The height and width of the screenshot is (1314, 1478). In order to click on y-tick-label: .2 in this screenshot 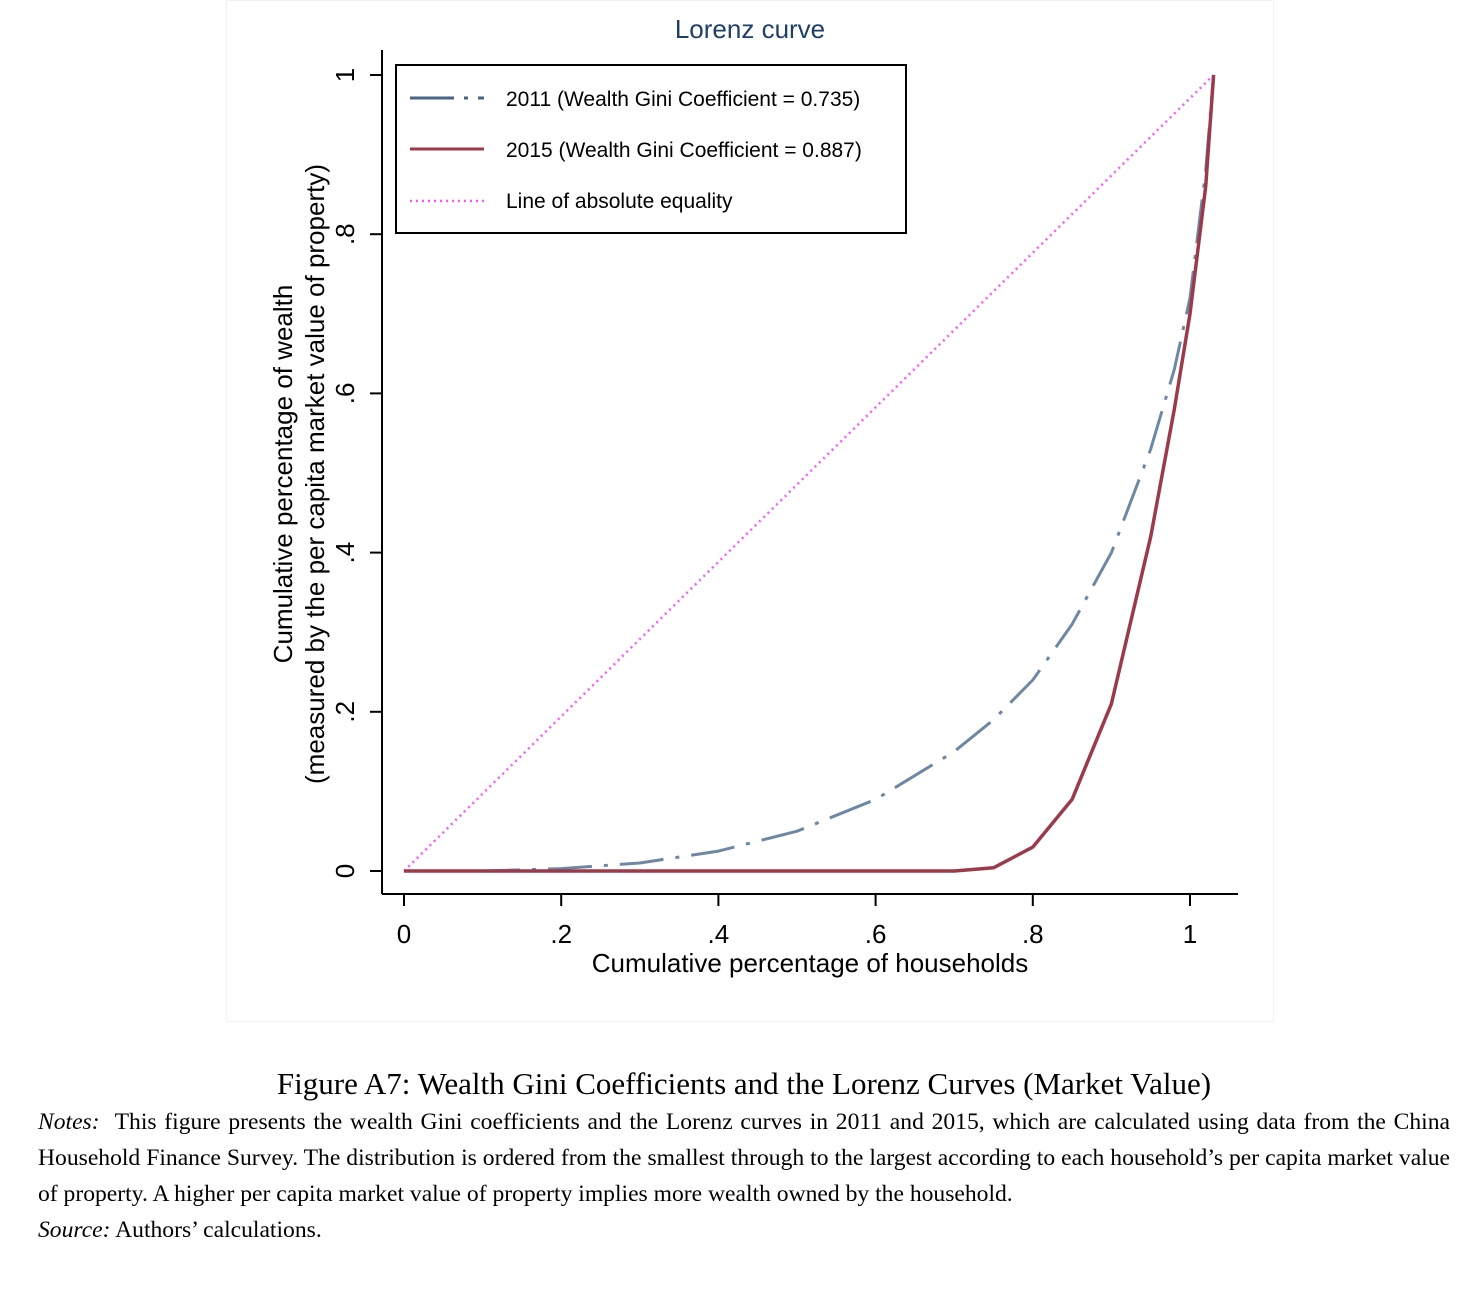, I will do `click(345, 712)`.